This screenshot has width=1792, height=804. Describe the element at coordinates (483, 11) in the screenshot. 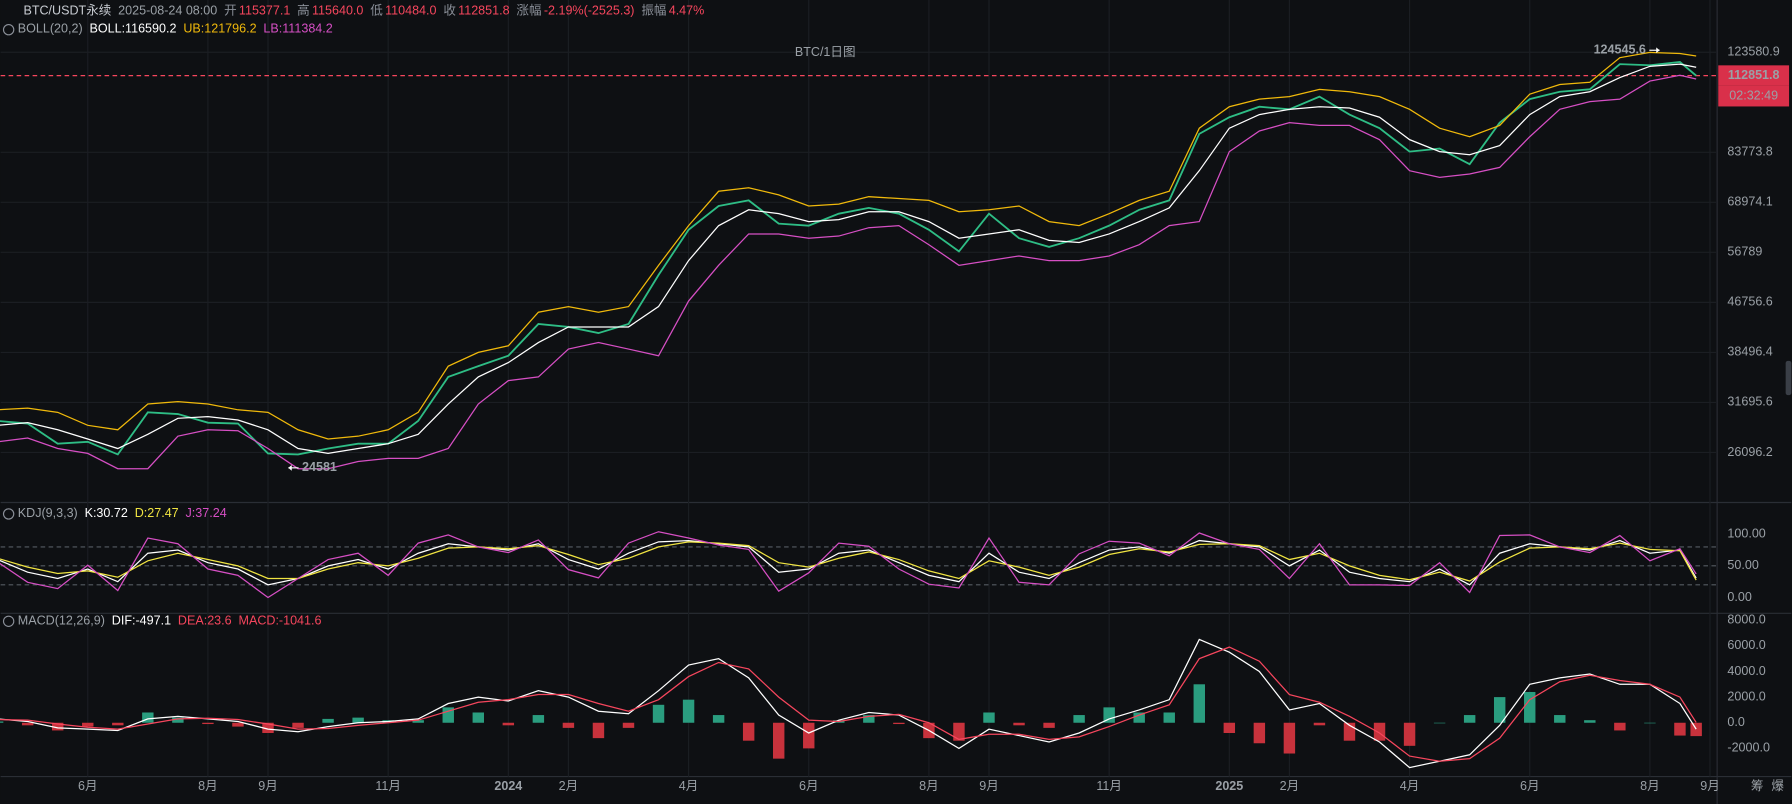

I see `field-value: 112851.8` at that location.